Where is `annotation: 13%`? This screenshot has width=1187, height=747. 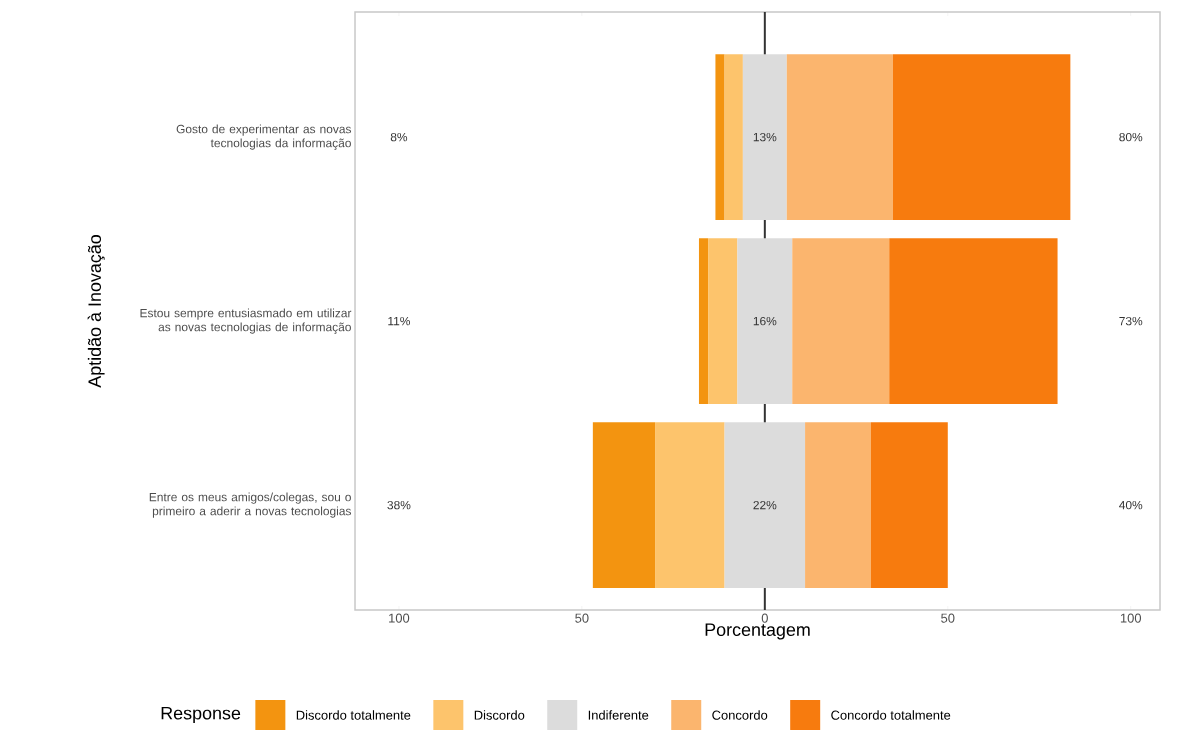 annotation: 13% is located at coordinates (765, 137).